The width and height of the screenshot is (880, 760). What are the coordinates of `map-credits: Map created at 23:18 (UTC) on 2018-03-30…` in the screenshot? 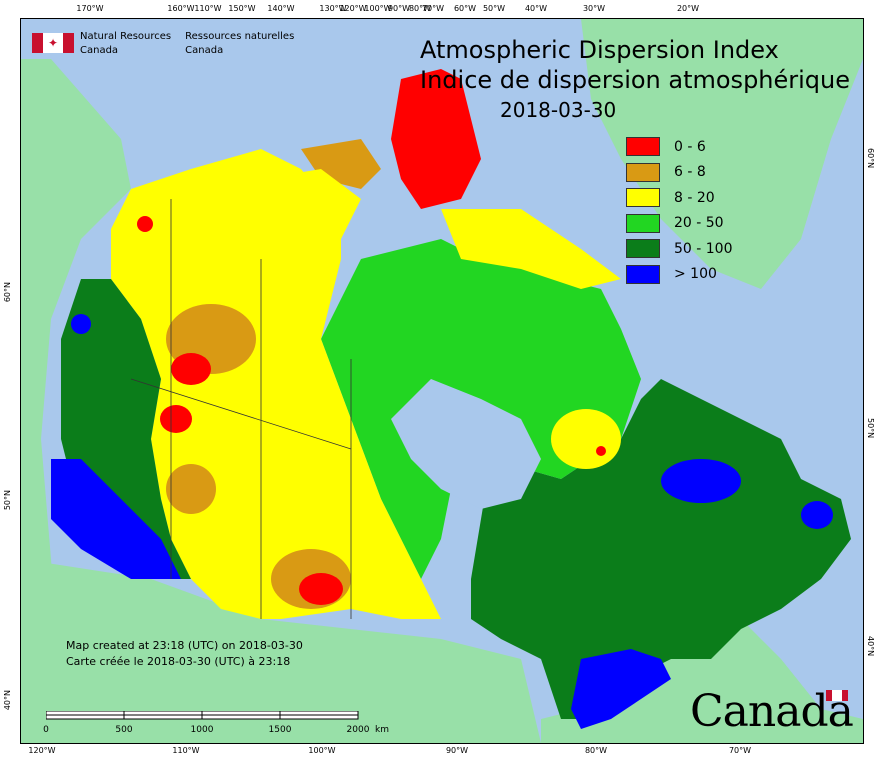 It's located at (184, 654).